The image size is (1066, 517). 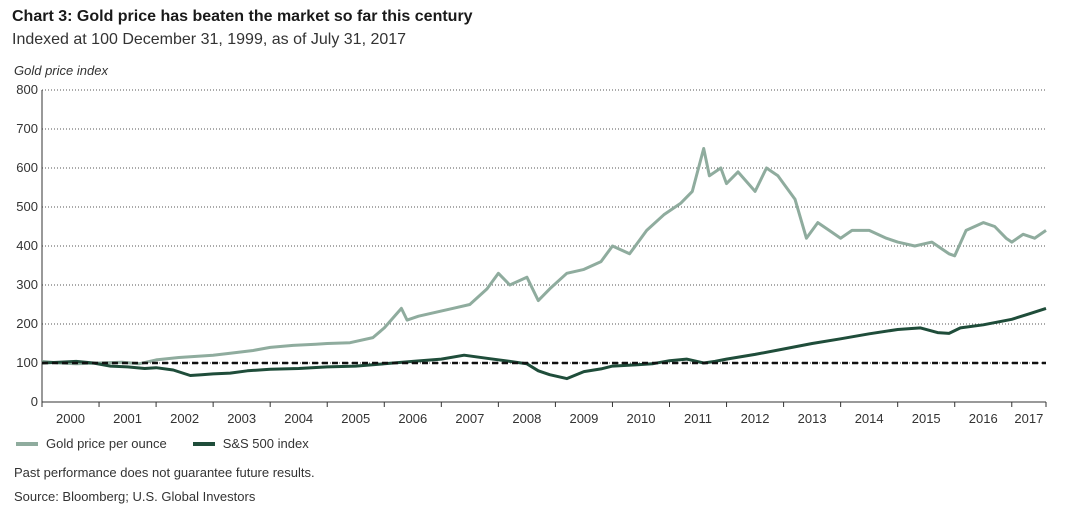 What do you see at coordinates (241, 418) in the screenshot?
I see `x-tick-label: 2003` at bounding box center [241, 418].